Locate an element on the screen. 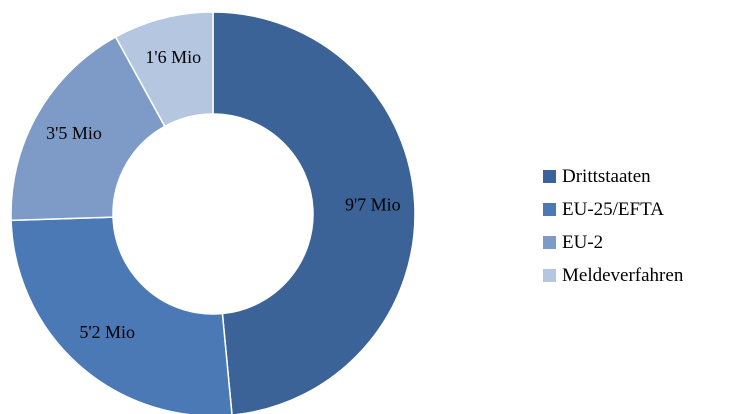 Image resolution: width=738 pixels, height=414 pixels. legend-item-eu-25-efta: EU-25/EFTA is located at coordinates (613, 209).